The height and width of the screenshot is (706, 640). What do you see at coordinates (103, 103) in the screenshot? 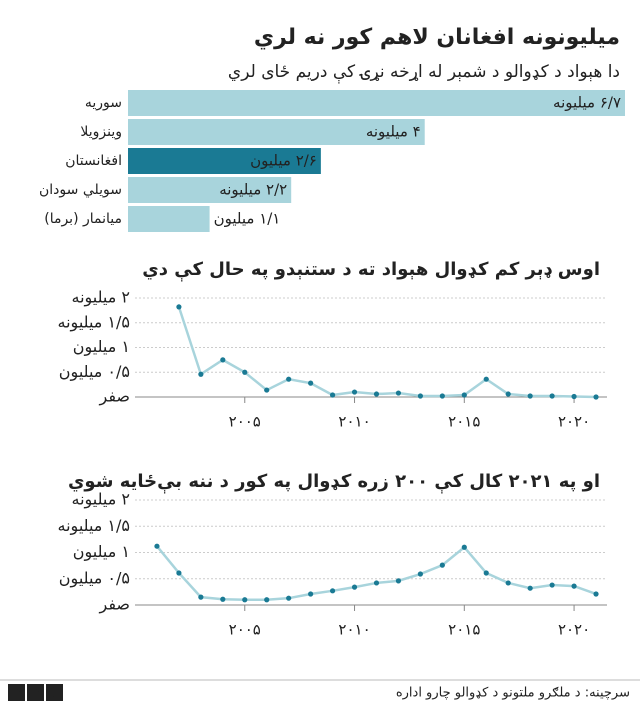
I see `category-label: سوریه` at bounding box center [103, 103].